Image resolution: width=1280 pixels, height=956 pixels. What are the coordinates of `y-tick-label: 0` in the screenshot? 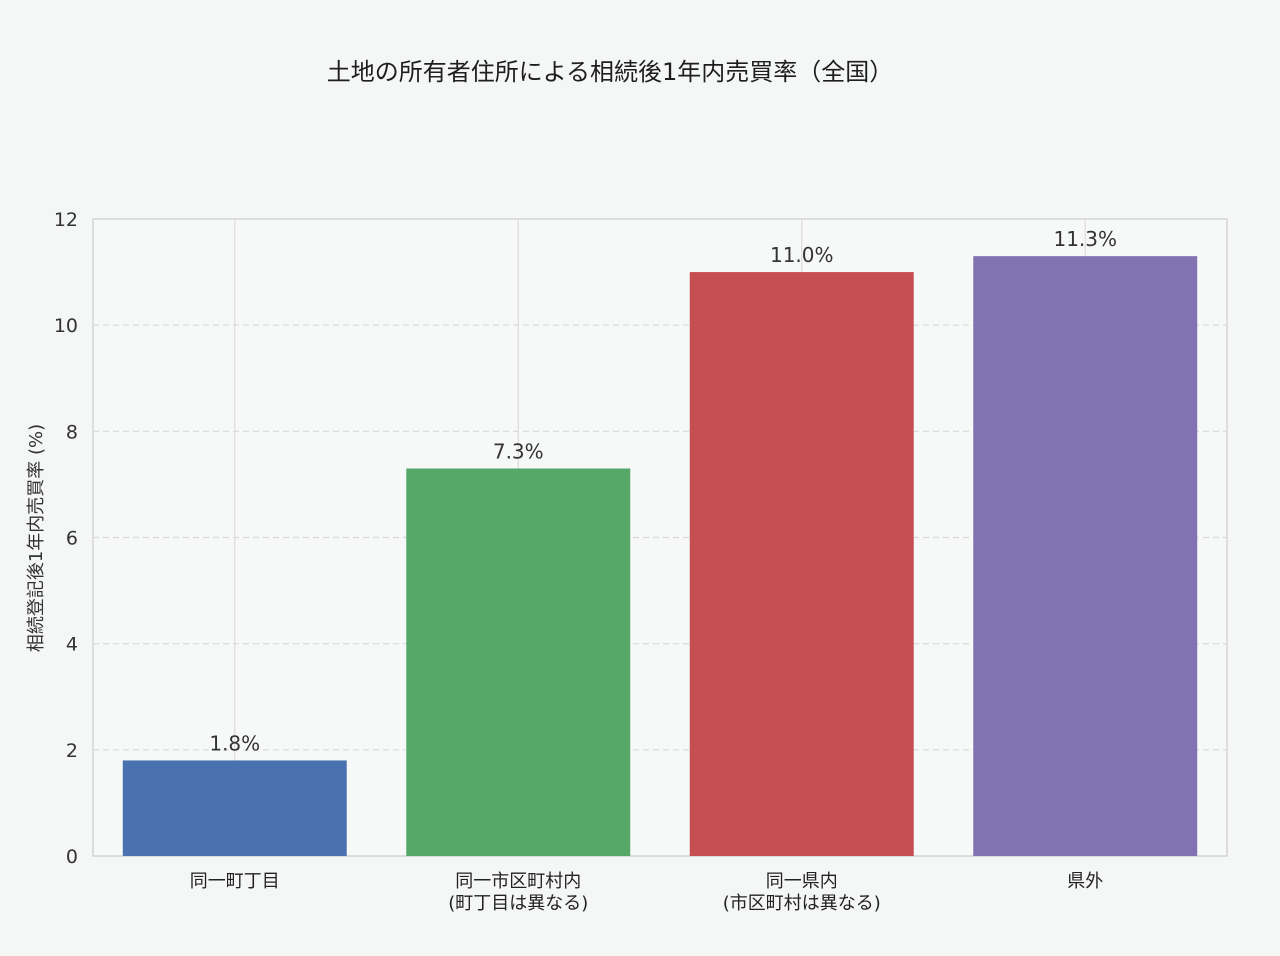 It's located at (72, 857).